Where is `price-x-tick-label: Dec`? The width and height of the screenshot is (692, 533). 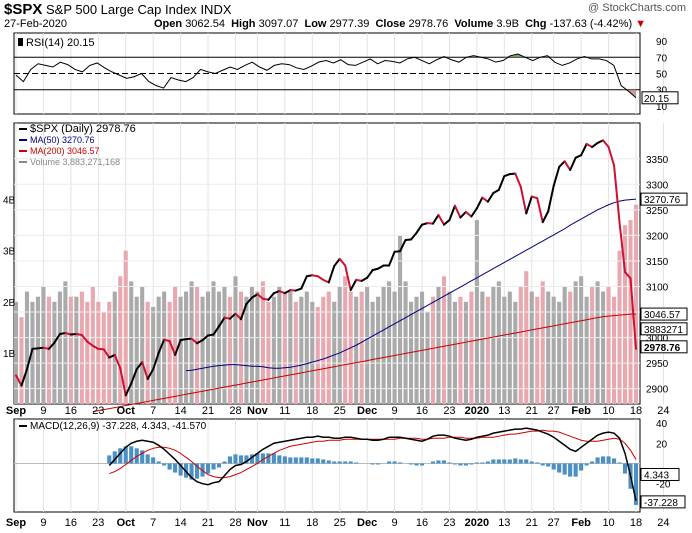 price-x-tick-label: Dec is located at coordinates (367, 411).